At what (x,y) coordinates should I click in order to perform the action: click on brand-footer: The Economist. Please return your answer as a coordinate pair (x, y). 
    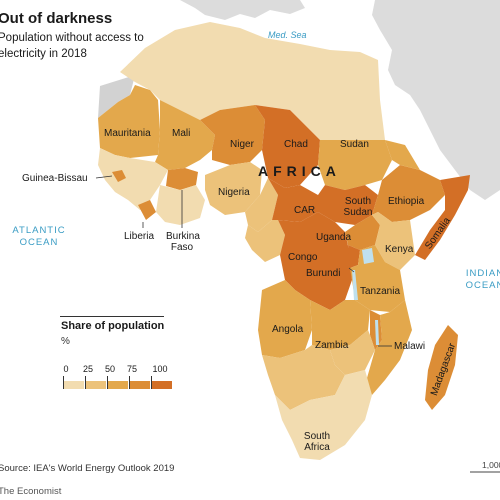
    Looking at the image, I should click on (31, 491).